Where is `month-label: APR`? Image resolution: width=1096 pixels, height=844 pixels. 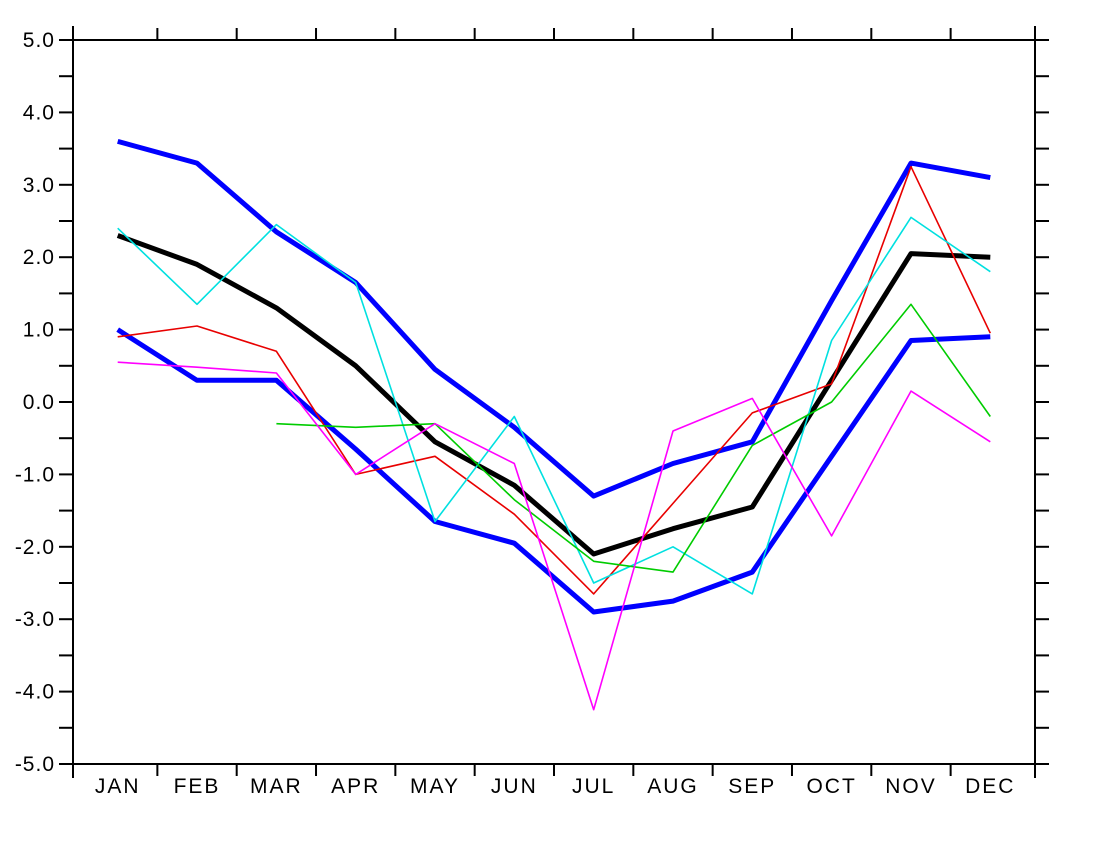
month-label: APR is located at coordinates (355, 786).